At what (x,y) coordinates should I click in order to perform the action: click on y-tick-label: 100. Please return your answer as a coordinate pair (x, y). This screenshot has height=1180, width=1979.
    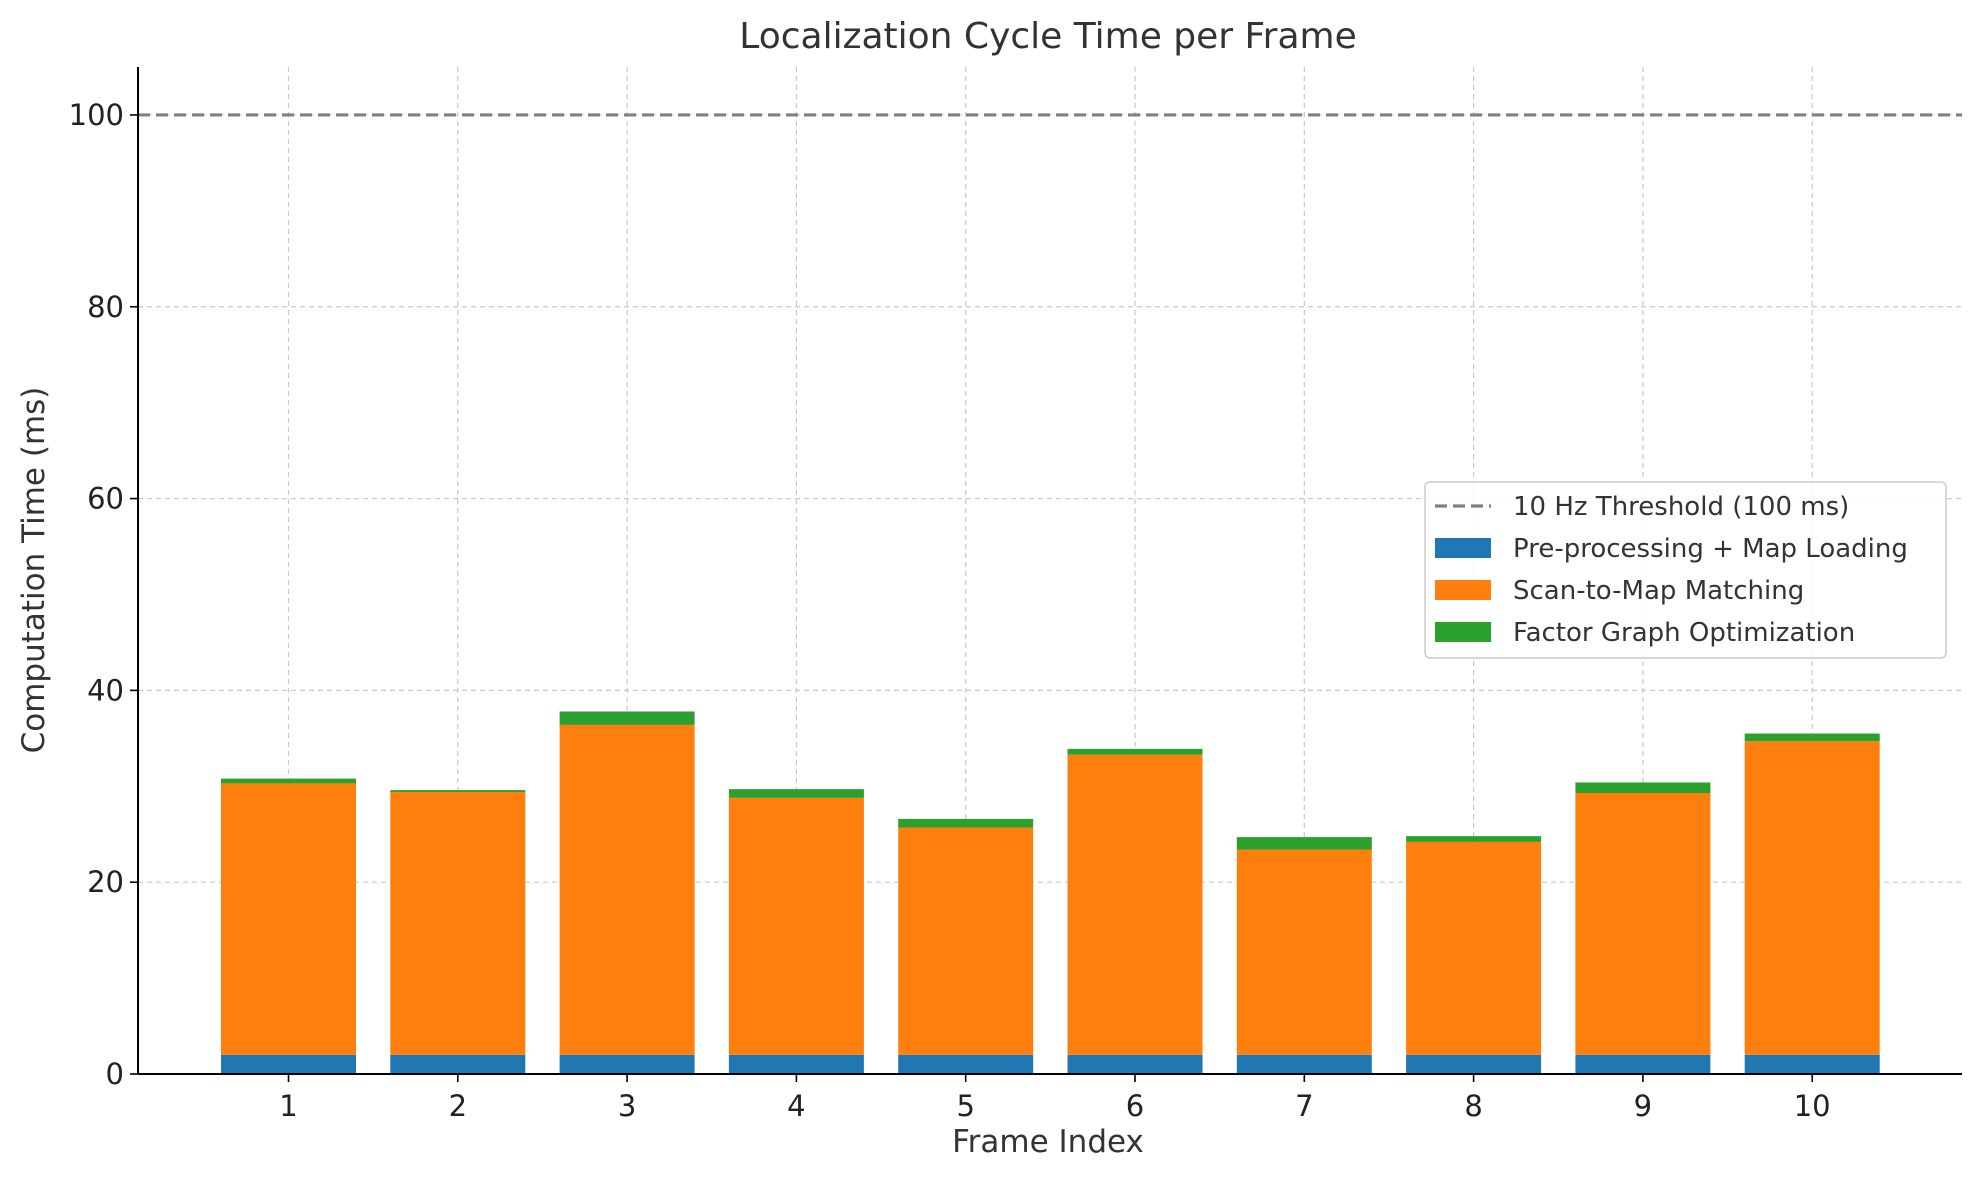
    Looking at the image, I should click on (96, 115).